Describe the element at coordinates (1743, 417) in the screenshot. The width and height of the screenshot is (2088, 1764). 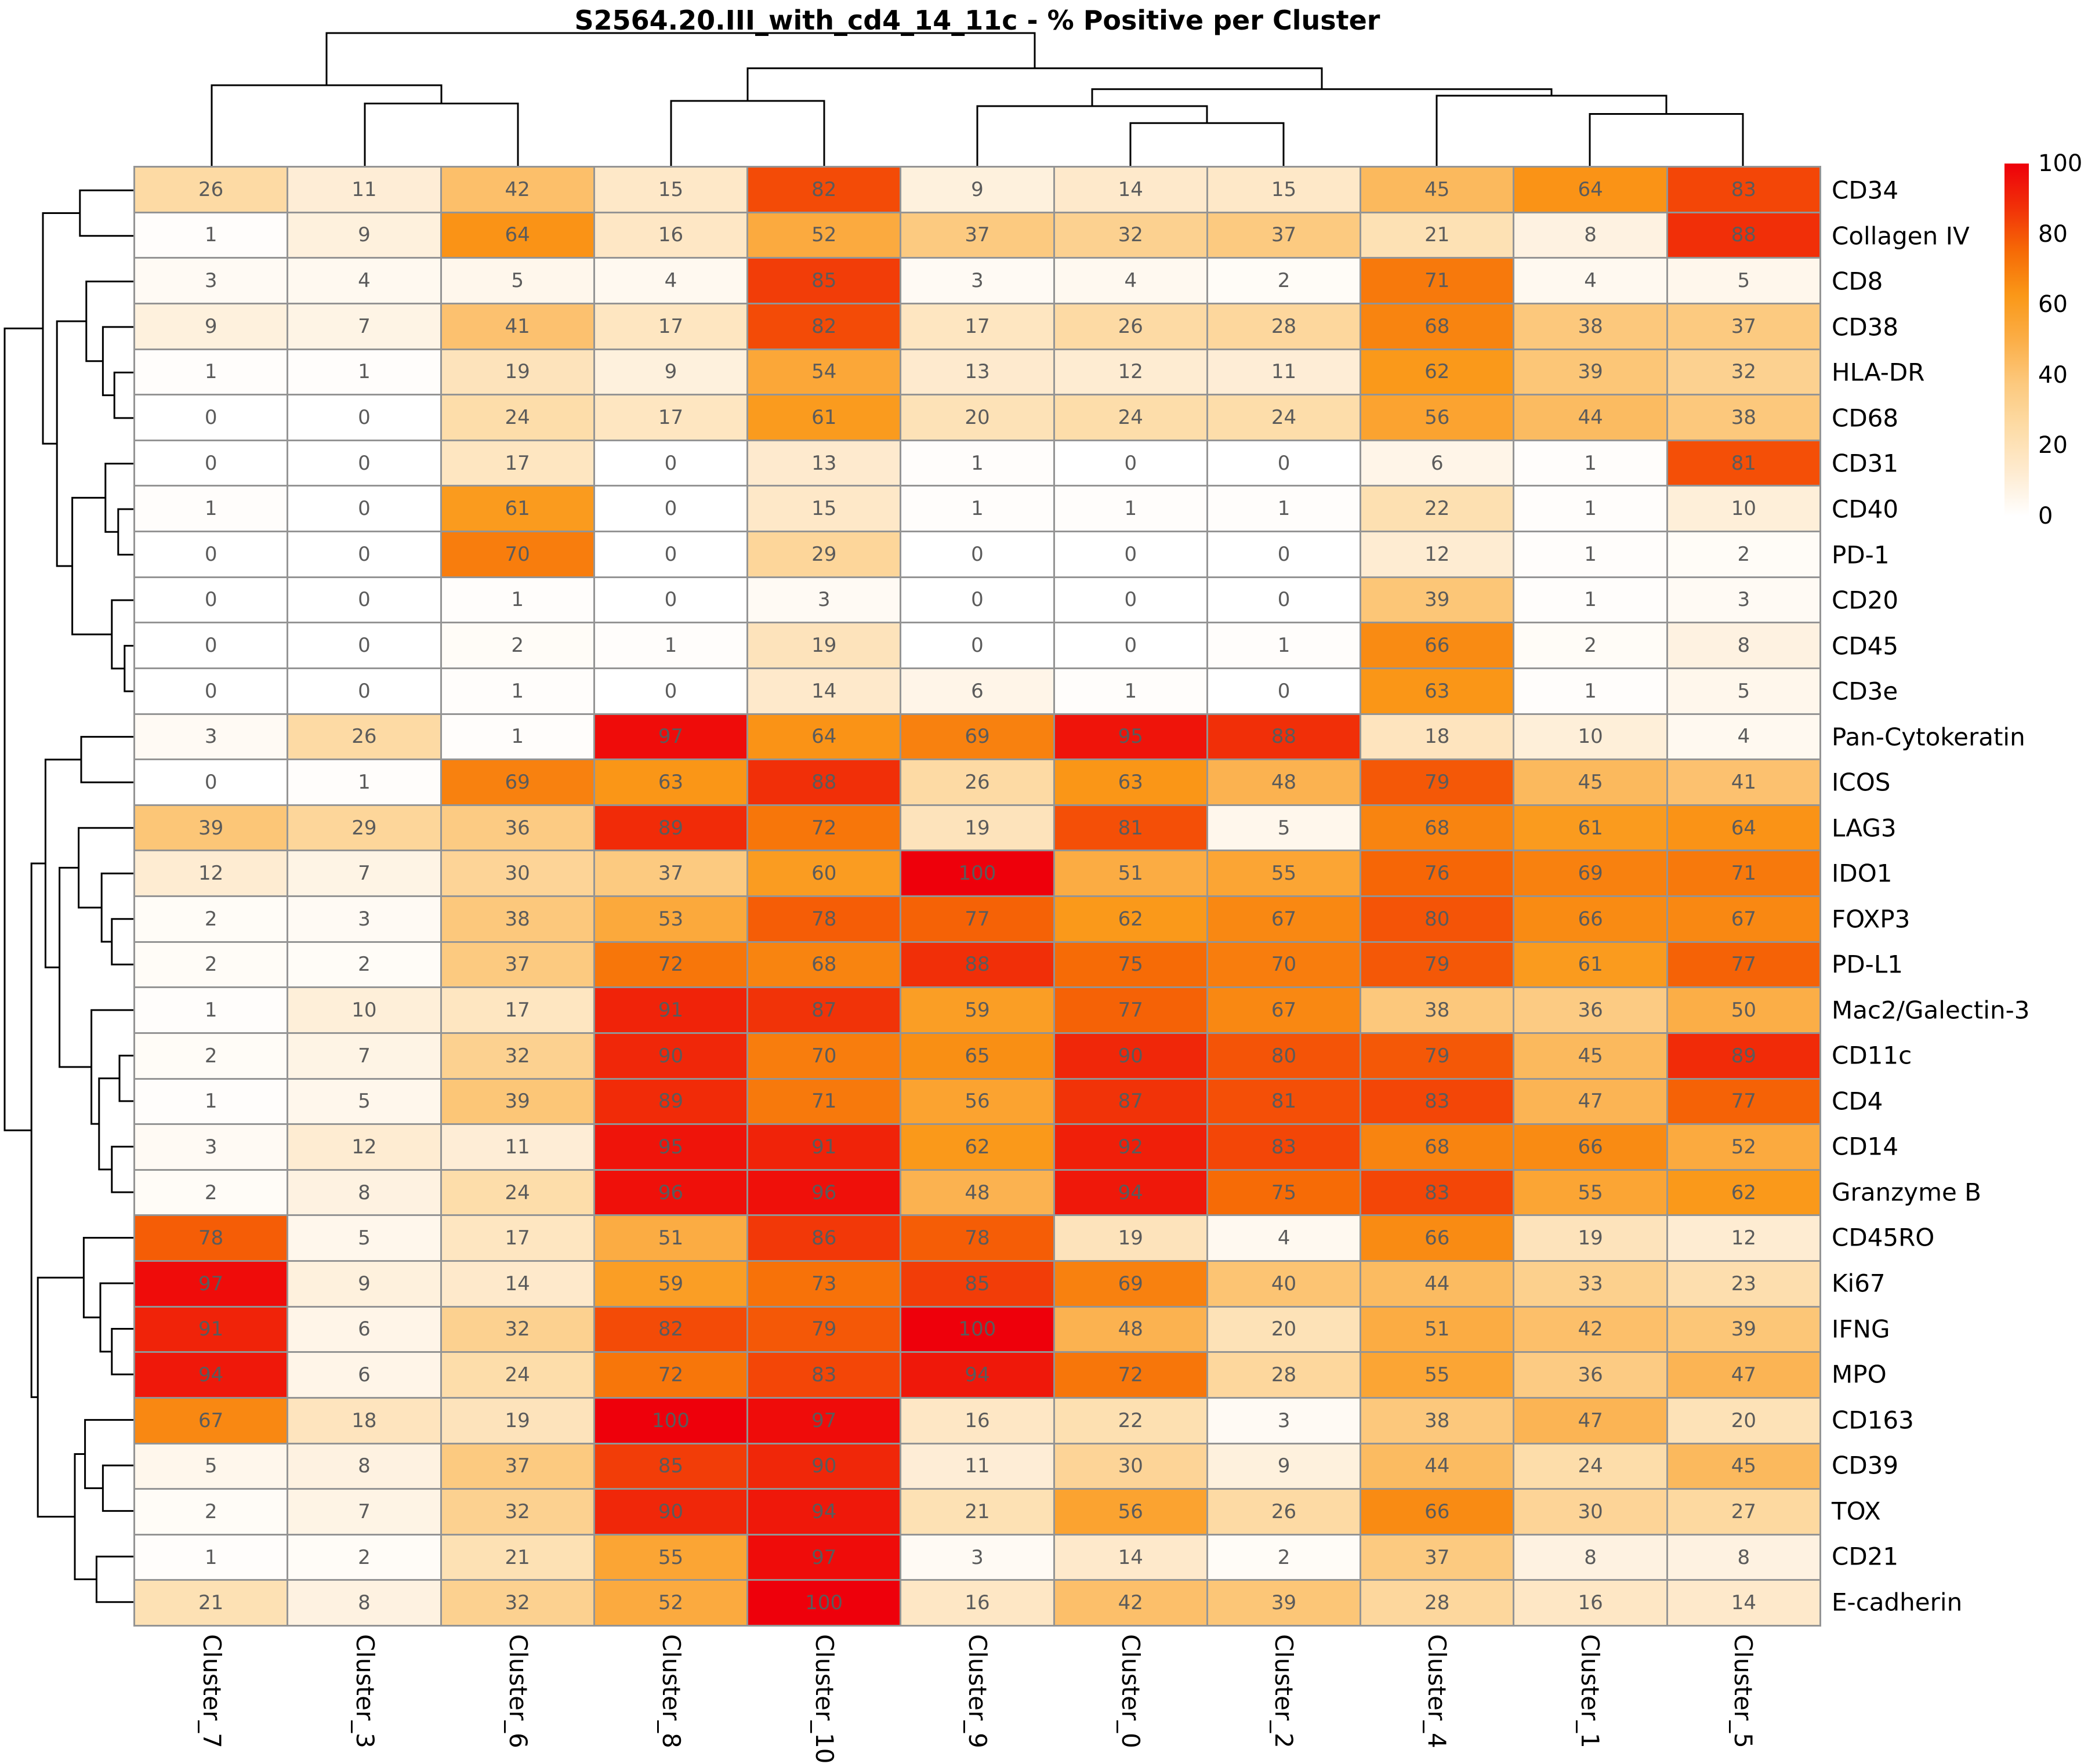
I see `heatmap-cell: 38` at that location.